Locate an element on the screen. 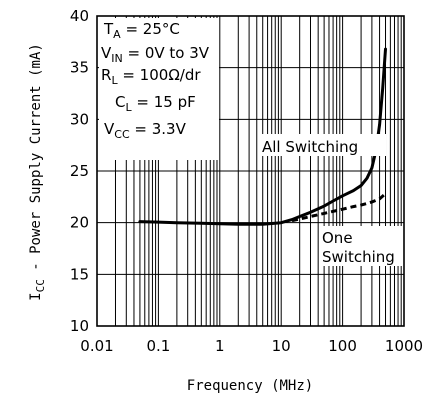  x-tick-label: 1000 is located at coordinates (404, 346).